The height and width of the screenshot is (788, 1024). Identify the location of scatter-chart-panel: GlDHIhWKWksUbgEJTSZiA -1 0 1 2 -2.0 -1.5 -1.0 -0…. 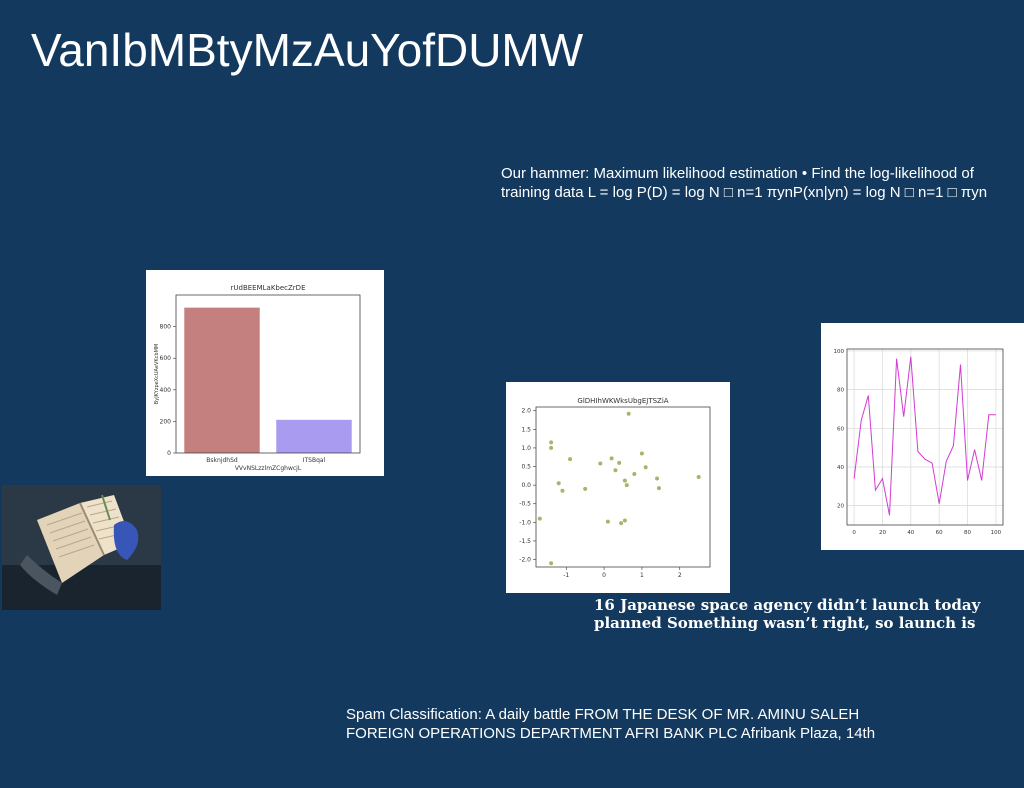
(618, 487).